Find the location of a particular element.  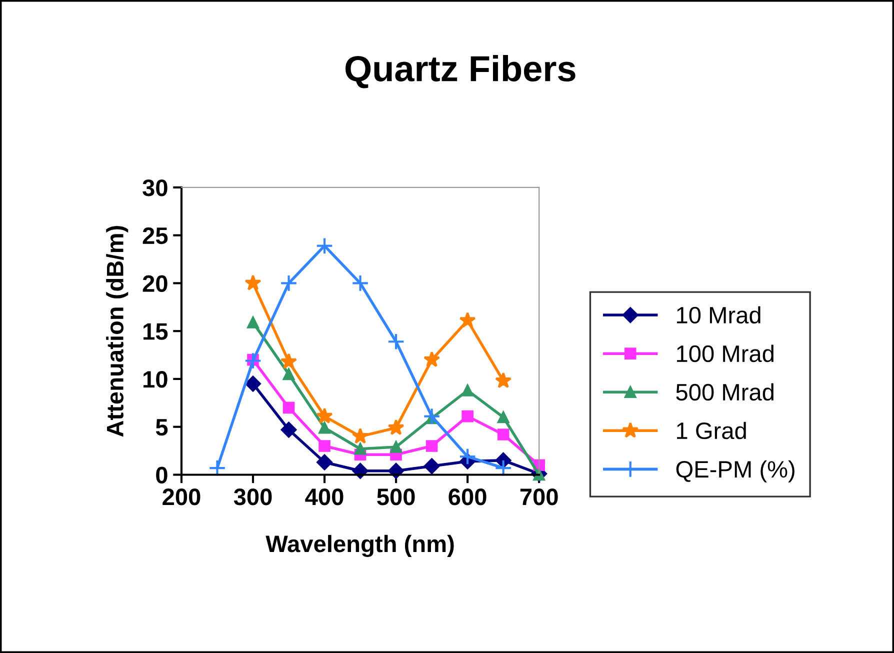

y-tick-label: 15 is located at coordinates (156, 331).